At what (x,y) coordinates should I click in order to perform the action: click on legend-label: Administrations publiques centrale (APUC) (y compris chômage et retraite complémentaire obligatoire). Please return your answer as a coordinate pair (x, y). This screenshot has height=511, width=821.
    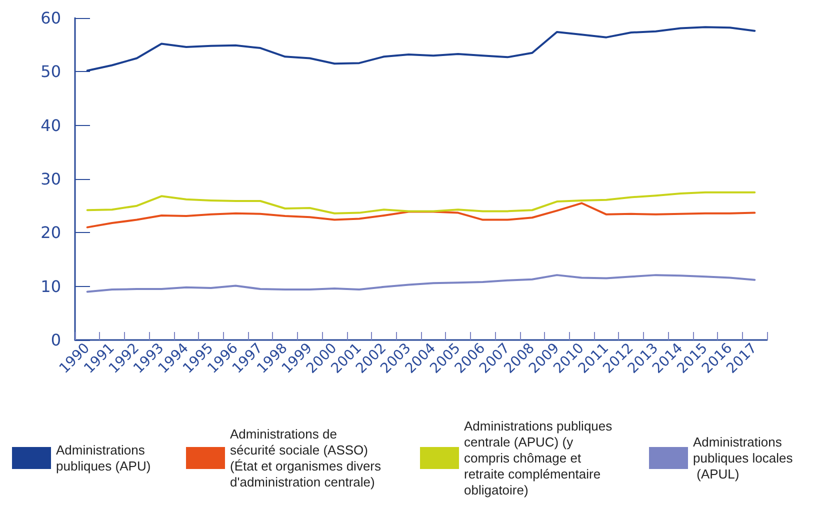
    Looking at the image, I should click on (540, 458).